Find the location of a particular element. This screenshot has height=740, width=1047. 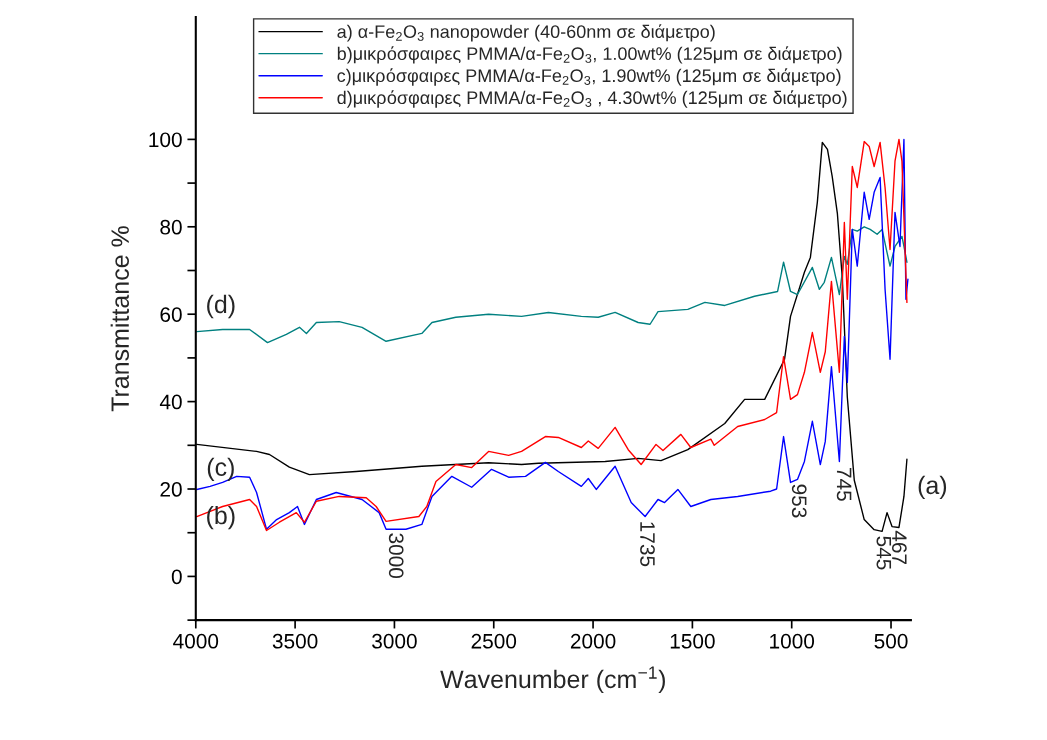

annotation: 953 is located at coordinates (799, 501).